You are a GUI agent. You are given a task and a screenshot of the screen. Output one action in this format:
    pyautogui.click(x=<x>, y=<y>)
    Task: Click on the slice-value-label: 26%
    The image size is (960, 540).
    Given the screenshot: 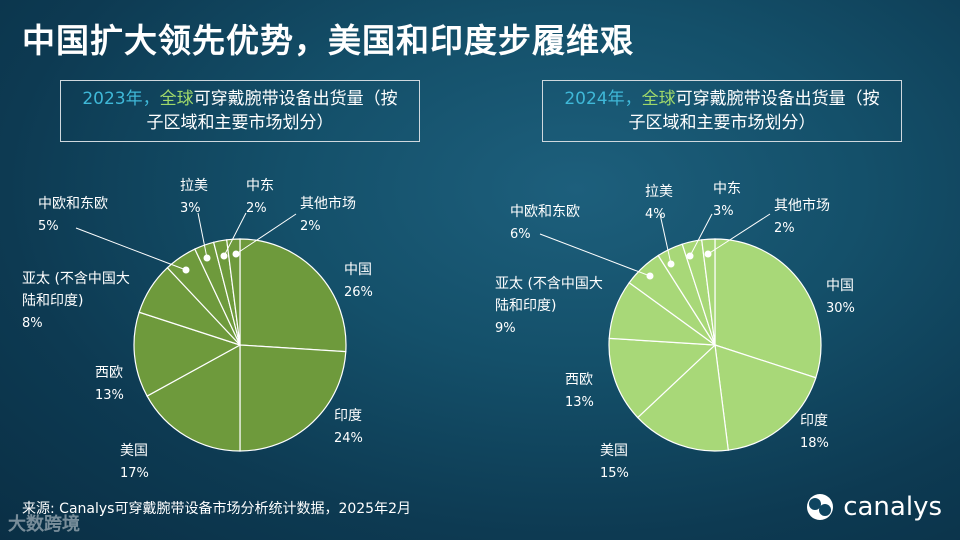 What is the action you would take?
    pyautogui.click(x=358, y=292)
    